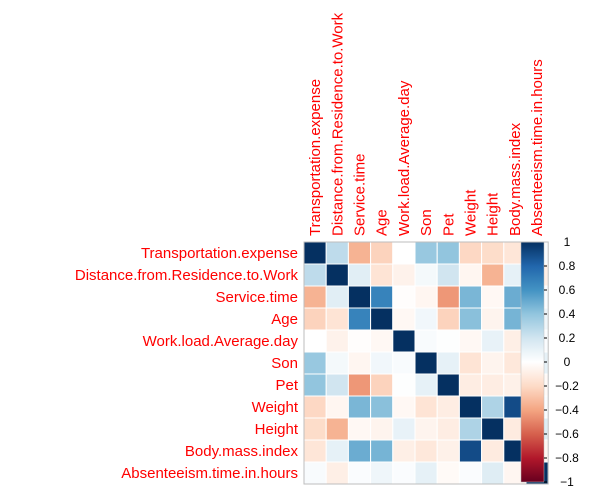  Describe the element at coordinates (284, 319) in the screenshot. I see `row-label-age: Age` at that location.